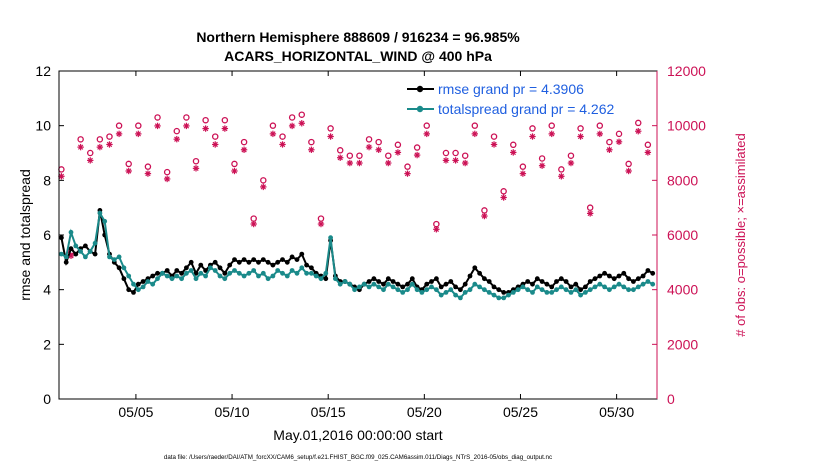 The height and width of the screenshot is (470, 830). What do you see at coordinates (682, 235) in the screenshot?
I see `y-tick-label-right: 6000` at bounding box center [682, 235].